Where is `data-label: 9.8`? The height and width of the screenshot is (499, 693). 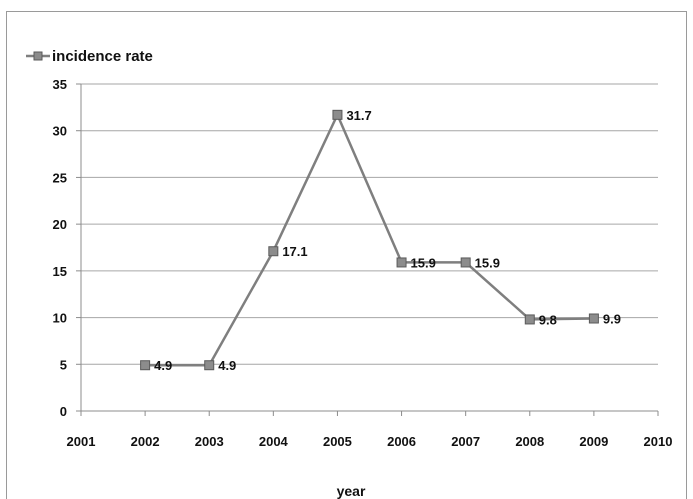 data-label: 9.8 is located at coordinates (548, 319).